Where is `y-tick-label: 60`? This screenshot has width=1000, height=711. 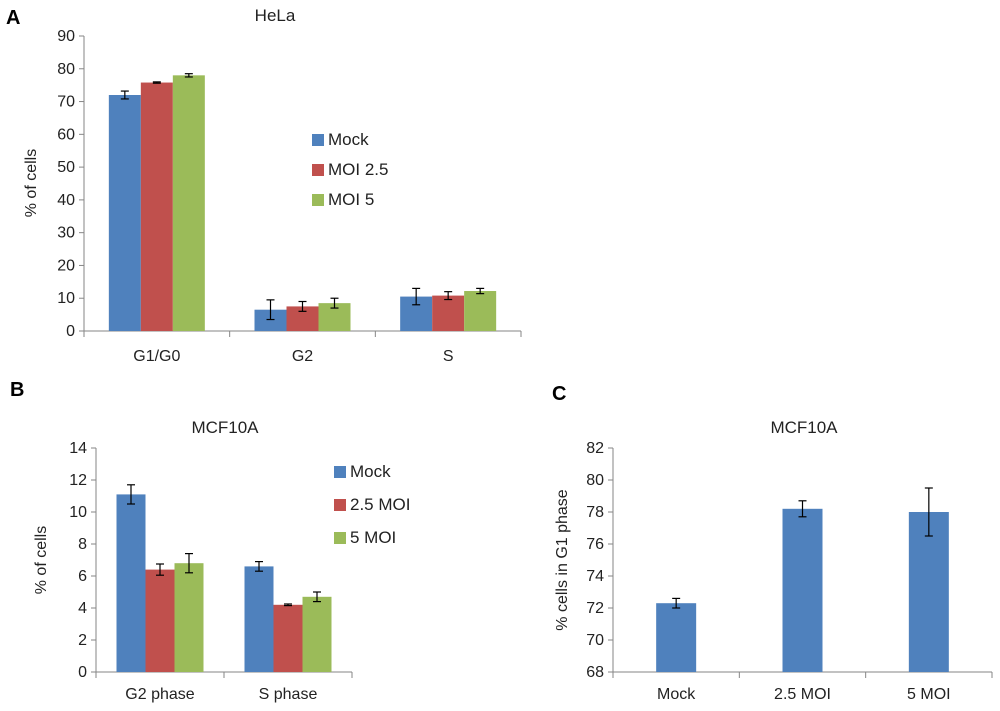 y-tick-label: 60 is located at coordinates (66, 134).